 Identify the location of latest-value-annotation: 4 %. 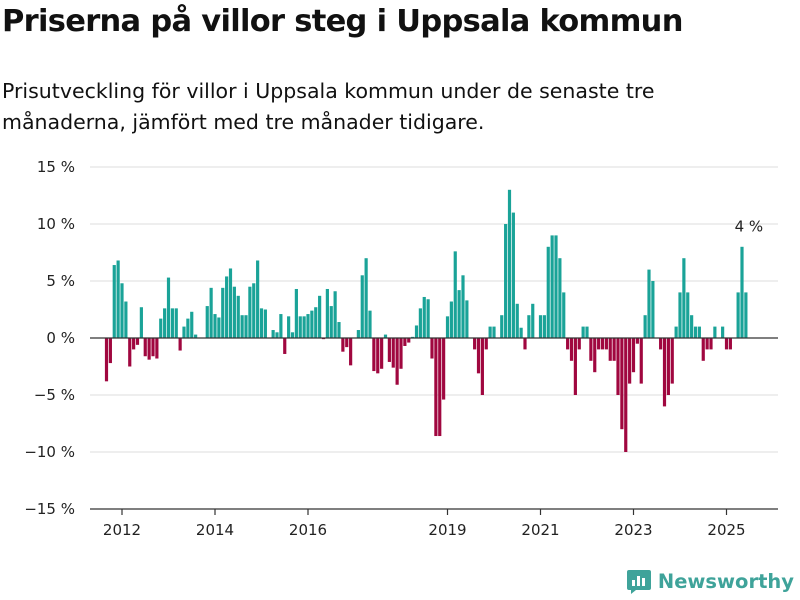
(749, 226).